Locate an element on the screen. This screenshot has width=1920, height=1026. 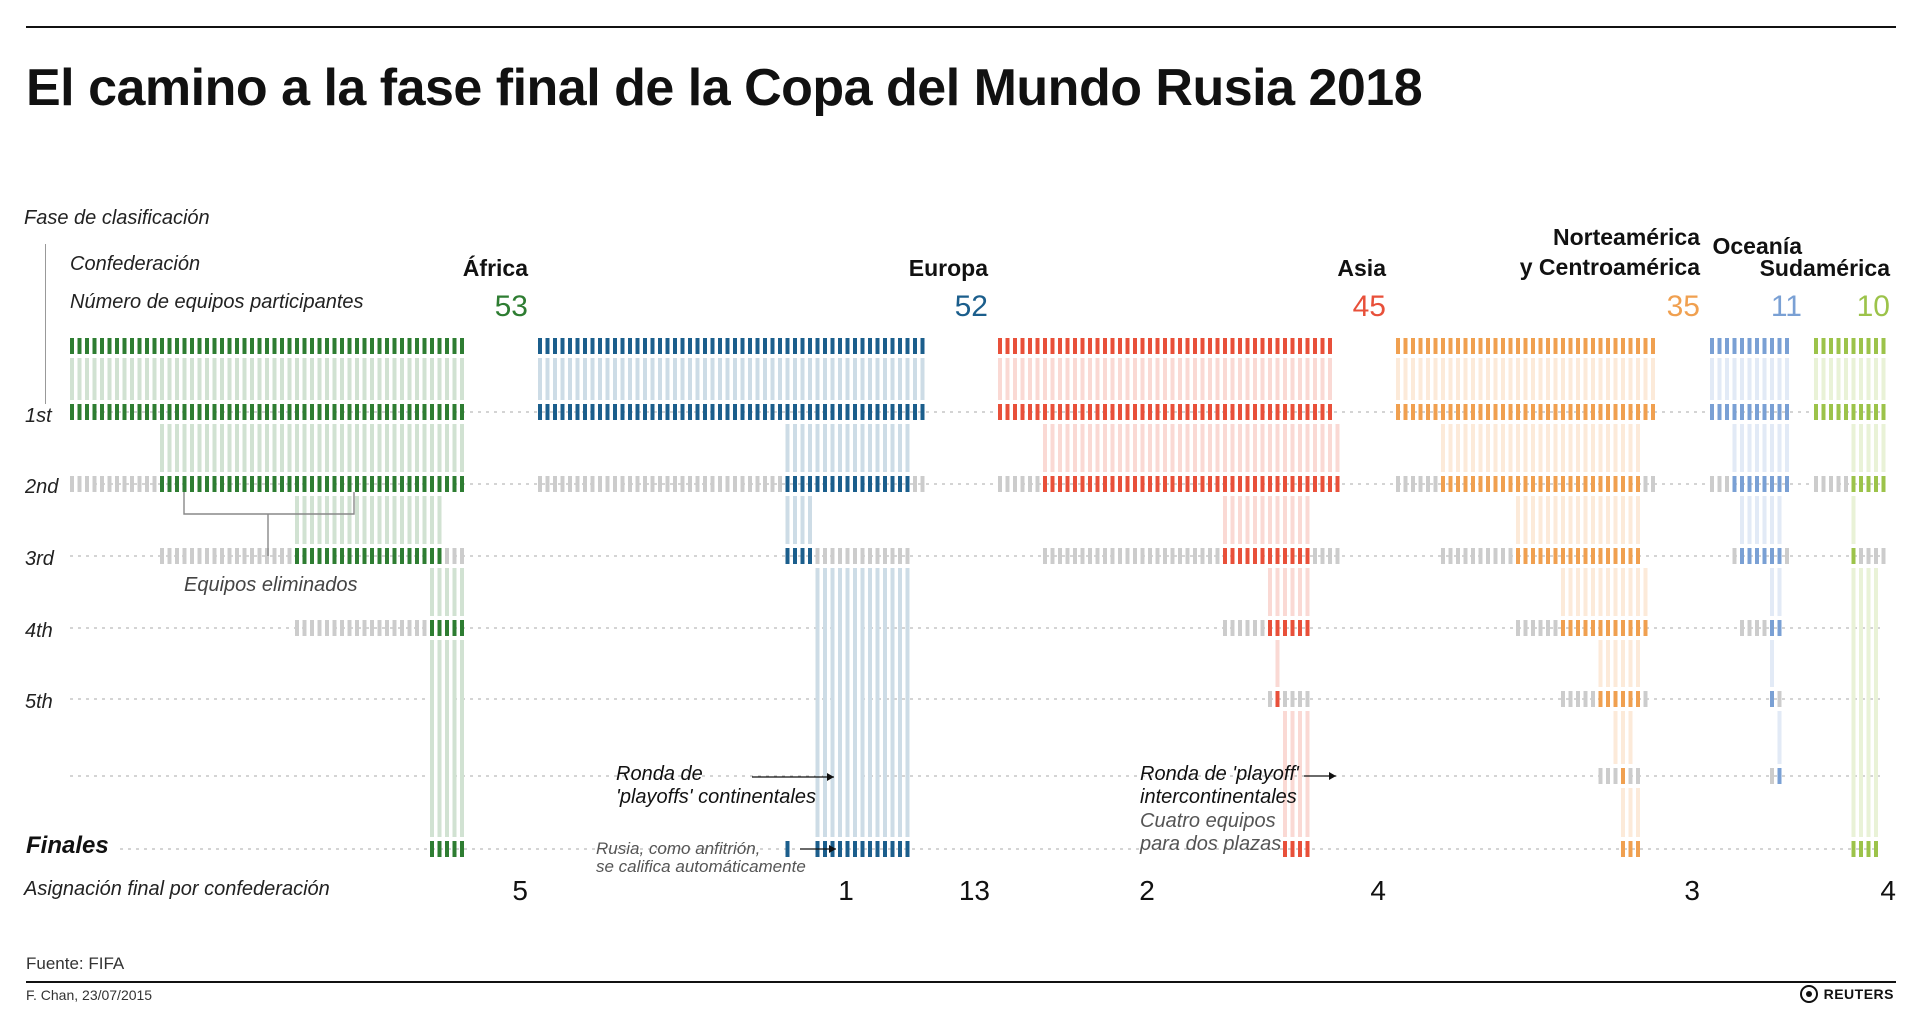
confederation-label: Confederación is located at coordinates (135, 264).